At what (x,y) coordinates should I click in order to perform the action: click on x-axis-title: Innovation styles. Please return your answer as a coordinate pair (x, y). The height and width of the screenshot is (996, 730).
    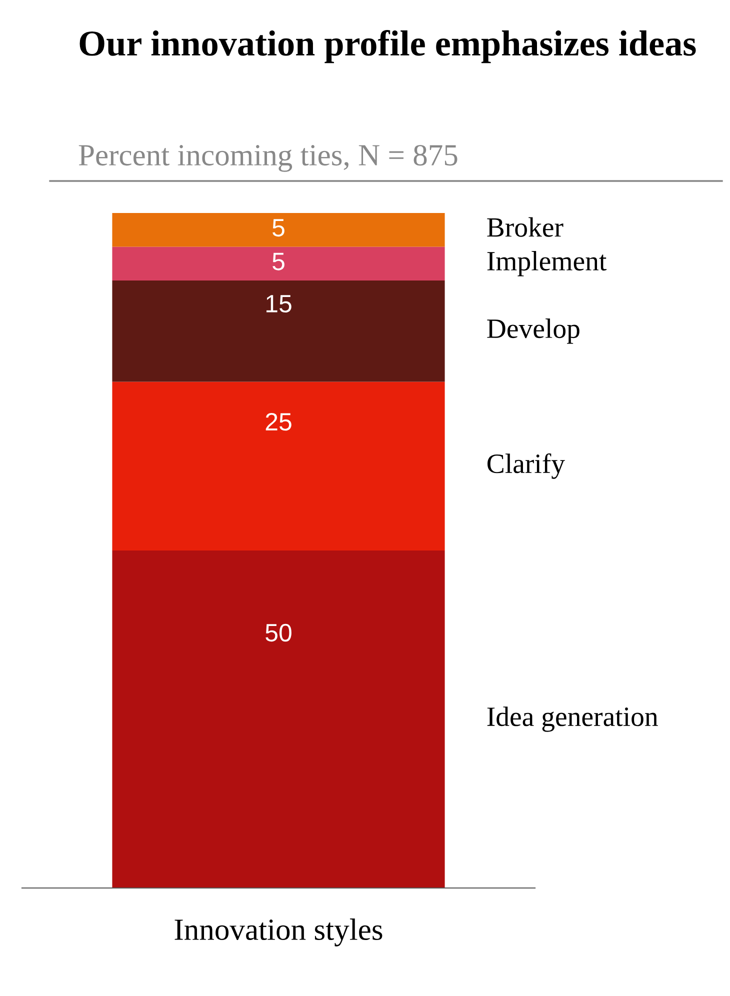
    Looking at the image, I should click on (278, 932).